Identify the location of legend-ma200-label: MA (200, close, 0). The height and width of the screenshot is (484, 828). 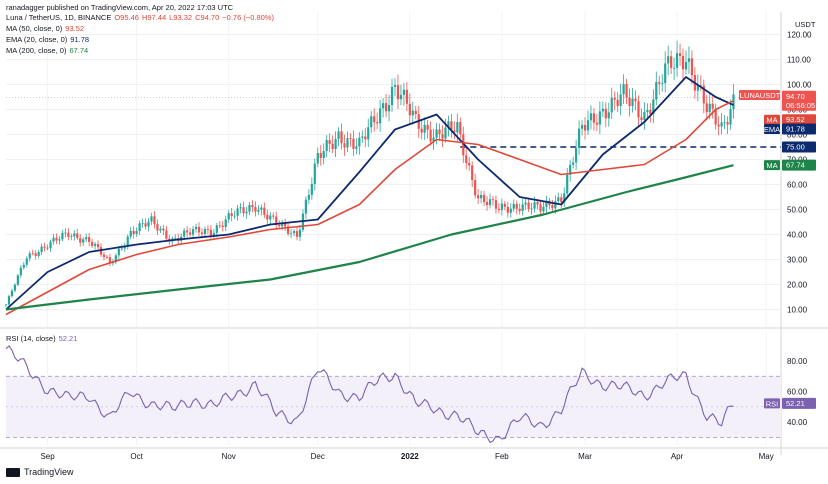
(36, 50).